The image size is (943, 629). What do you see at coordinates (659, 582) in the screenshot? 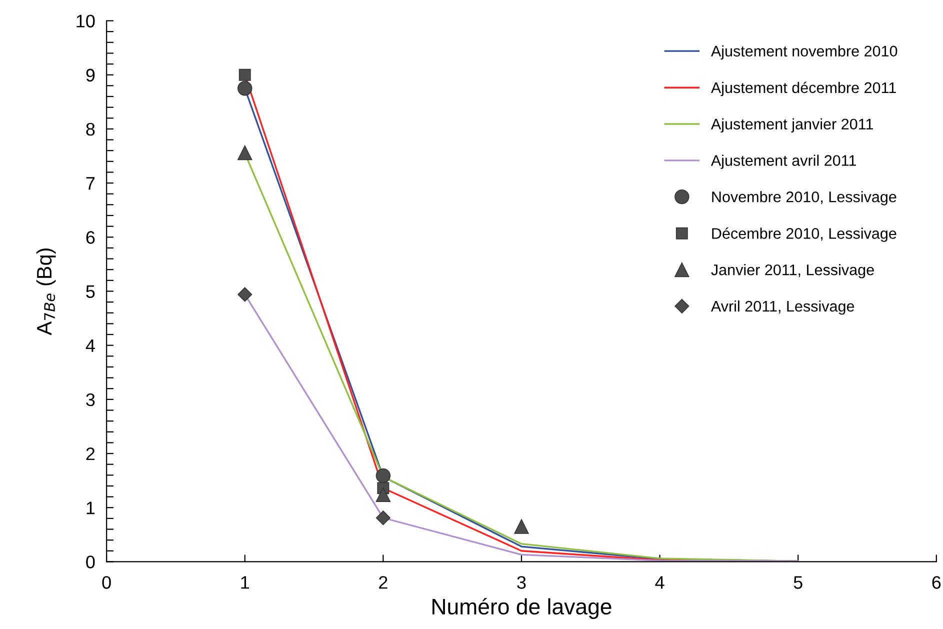
I see `x-tick-label: 4` at bounding box center [659, 582].